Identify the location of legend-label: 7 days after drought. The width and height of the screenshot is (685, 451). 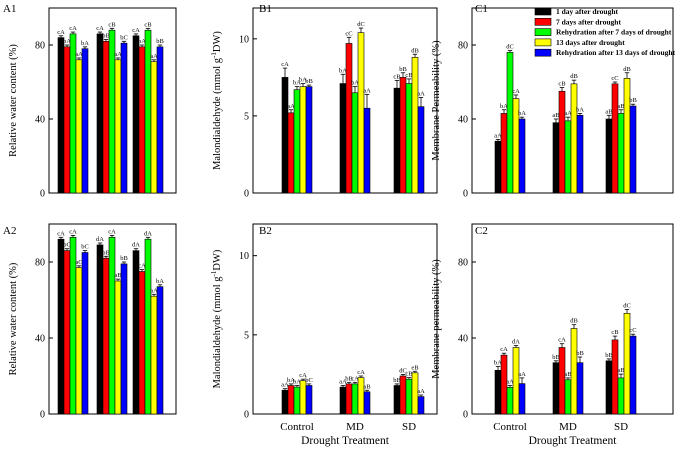
(588, 21).